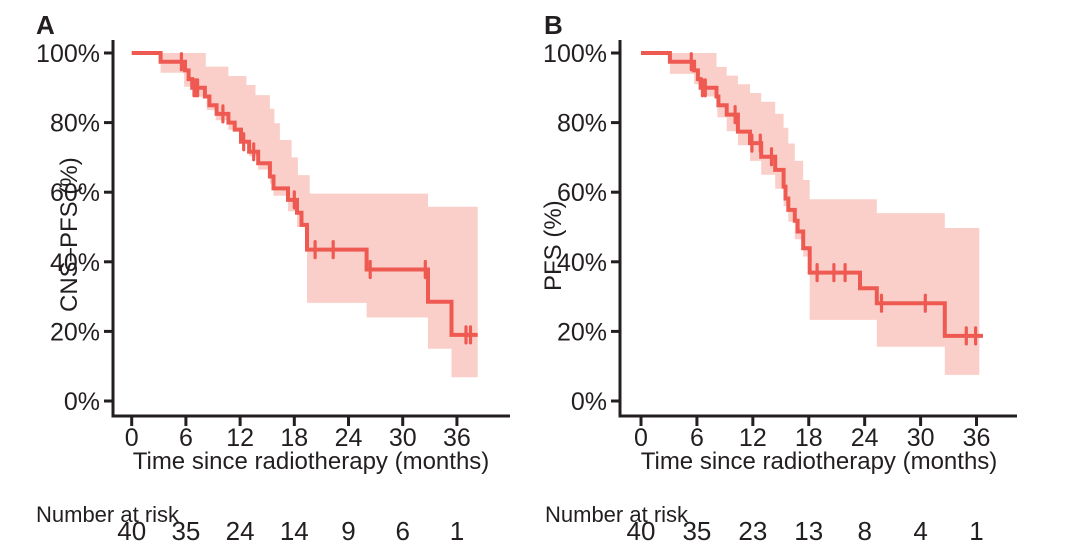 The image size is (1080, 551). I want to click on risk-count: 4, so click(920, 531).